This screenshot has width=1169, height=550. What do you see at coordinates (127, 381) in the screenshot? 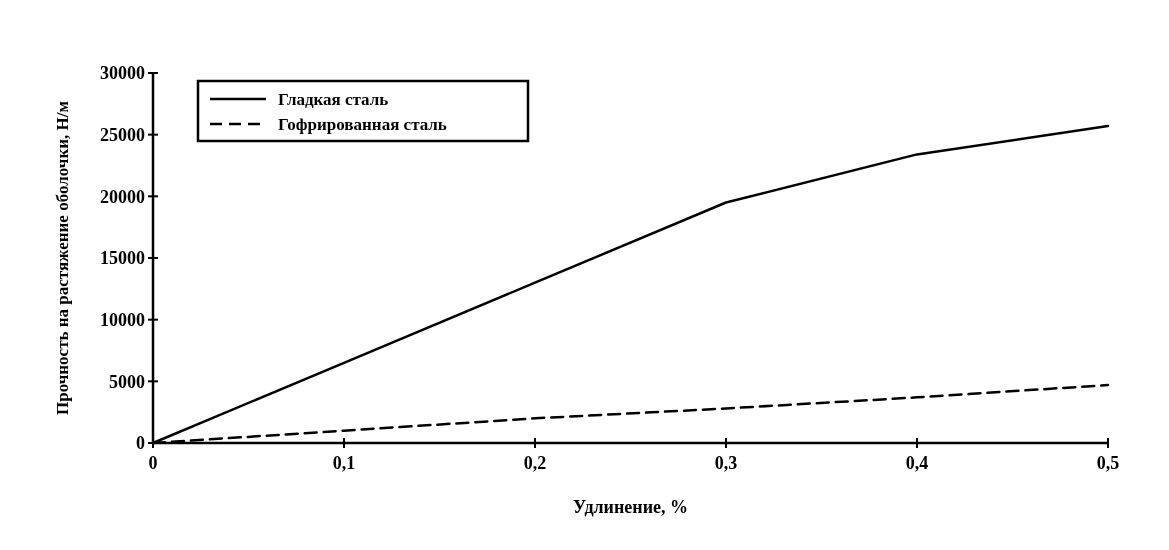
I see `y-tick-label: 5000` at bounding box center [127, 381].